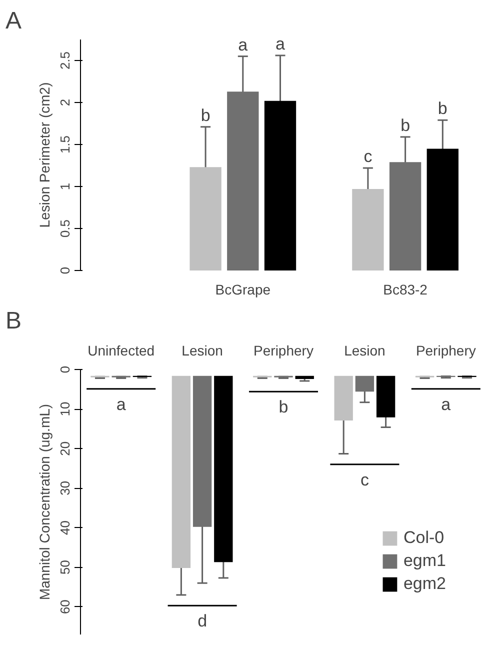 This screenshot has height=664, width=491. I want to click on x-tick-label: BcGrape, so click(243, 290).